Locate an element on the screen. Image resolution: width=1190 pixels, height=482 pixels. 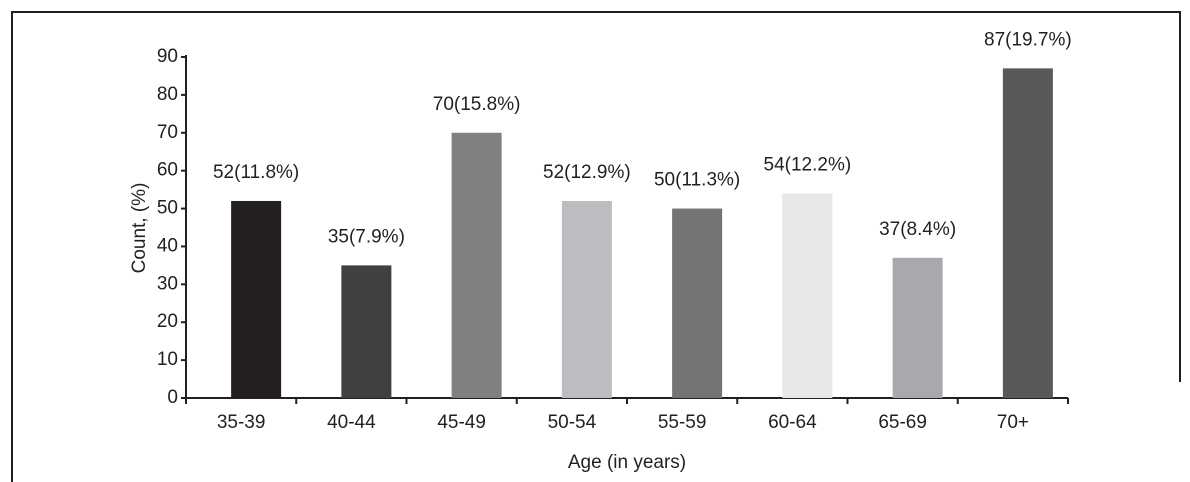
x-tick-label: 70+ is located at coordinates (1013, 422).